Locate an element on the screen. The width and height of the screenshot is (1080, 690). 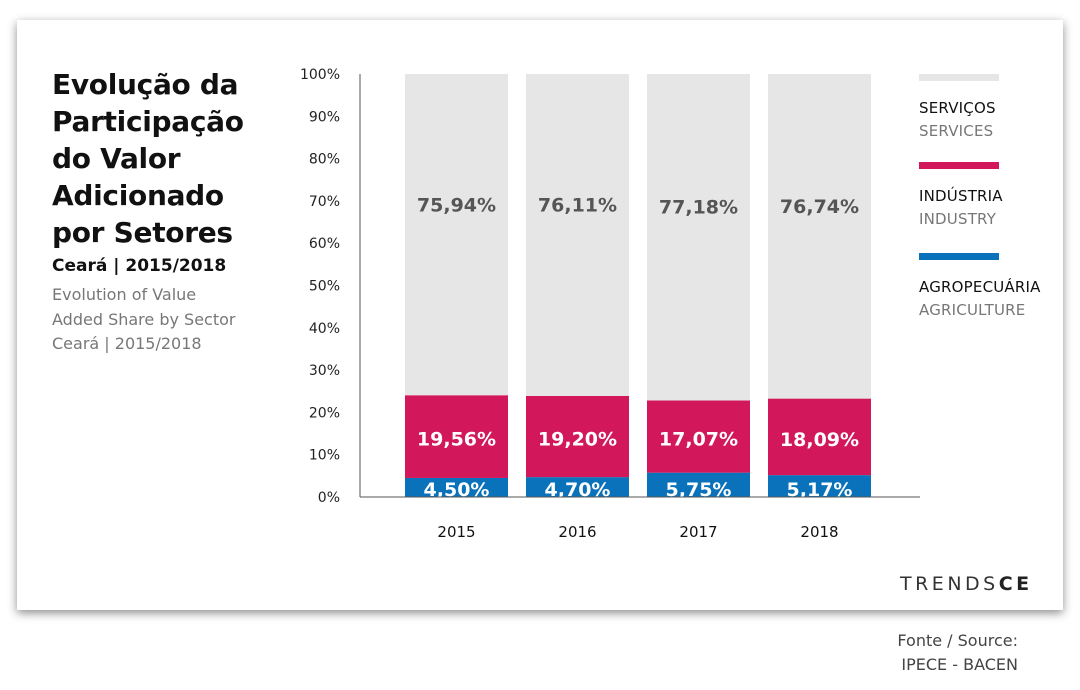
legend-swatch-agriculture is located at coordinates (959, 256).